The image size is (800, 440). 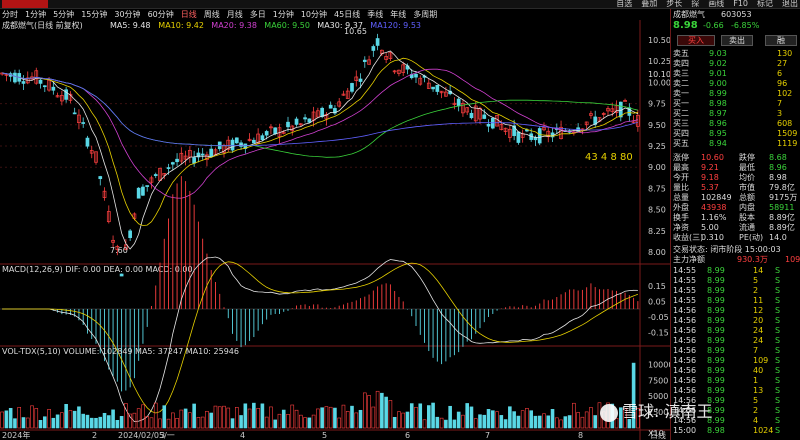 What do you see at coordinates (780, 113) in the screenshot?
I see `bid-volume: 3` at bounding box center [780, 113].